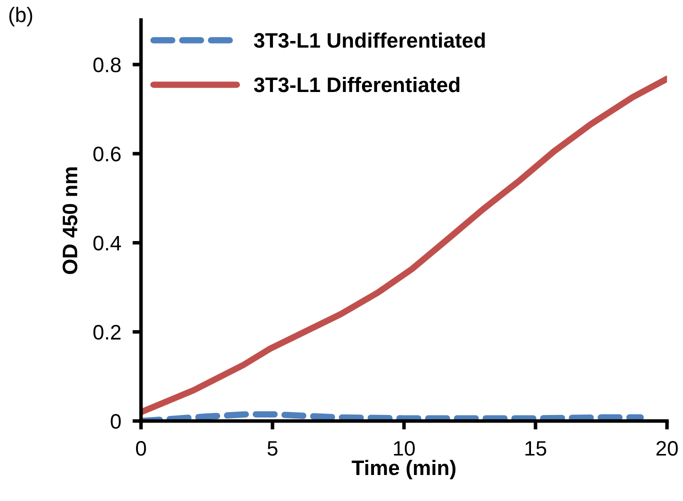 Image resolution: width=683 pixels, height=501 pixels. What do you see at coordinates (357, 84) in the screenshot?
I see `legend-label: 3T3-L1 Differentiated` at bounding box center [357, 84].